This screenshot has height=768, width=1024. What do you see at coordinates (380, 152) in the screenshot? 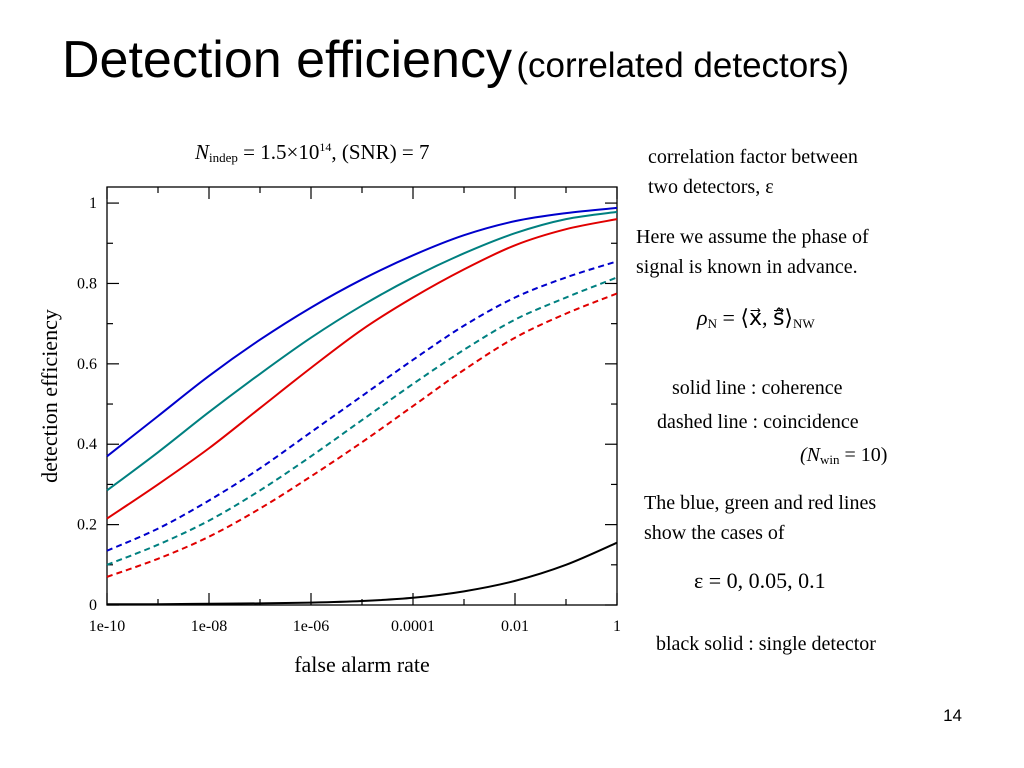
I see `formula-n-tail: , (SNR) = 7` at bounding box center [380, 152].